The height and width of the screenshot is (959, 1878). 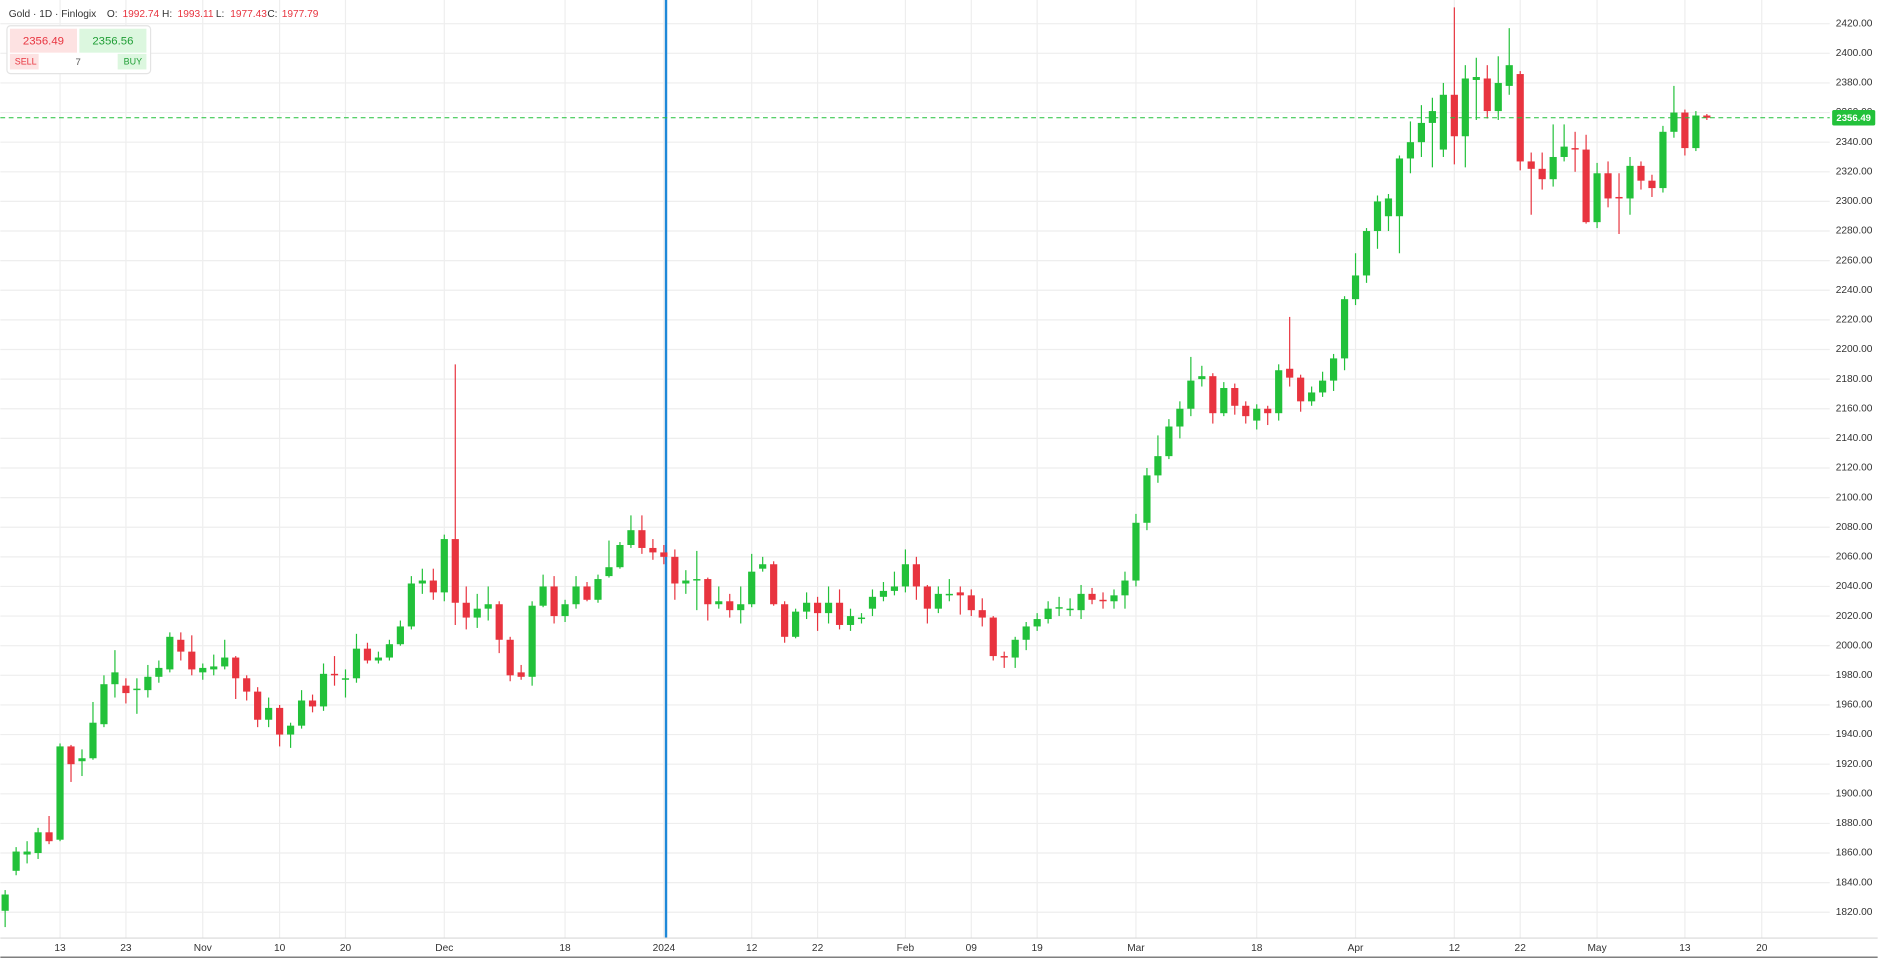 I want to click on y-tick-label: 2100.00, so click(x=1854, y=497).